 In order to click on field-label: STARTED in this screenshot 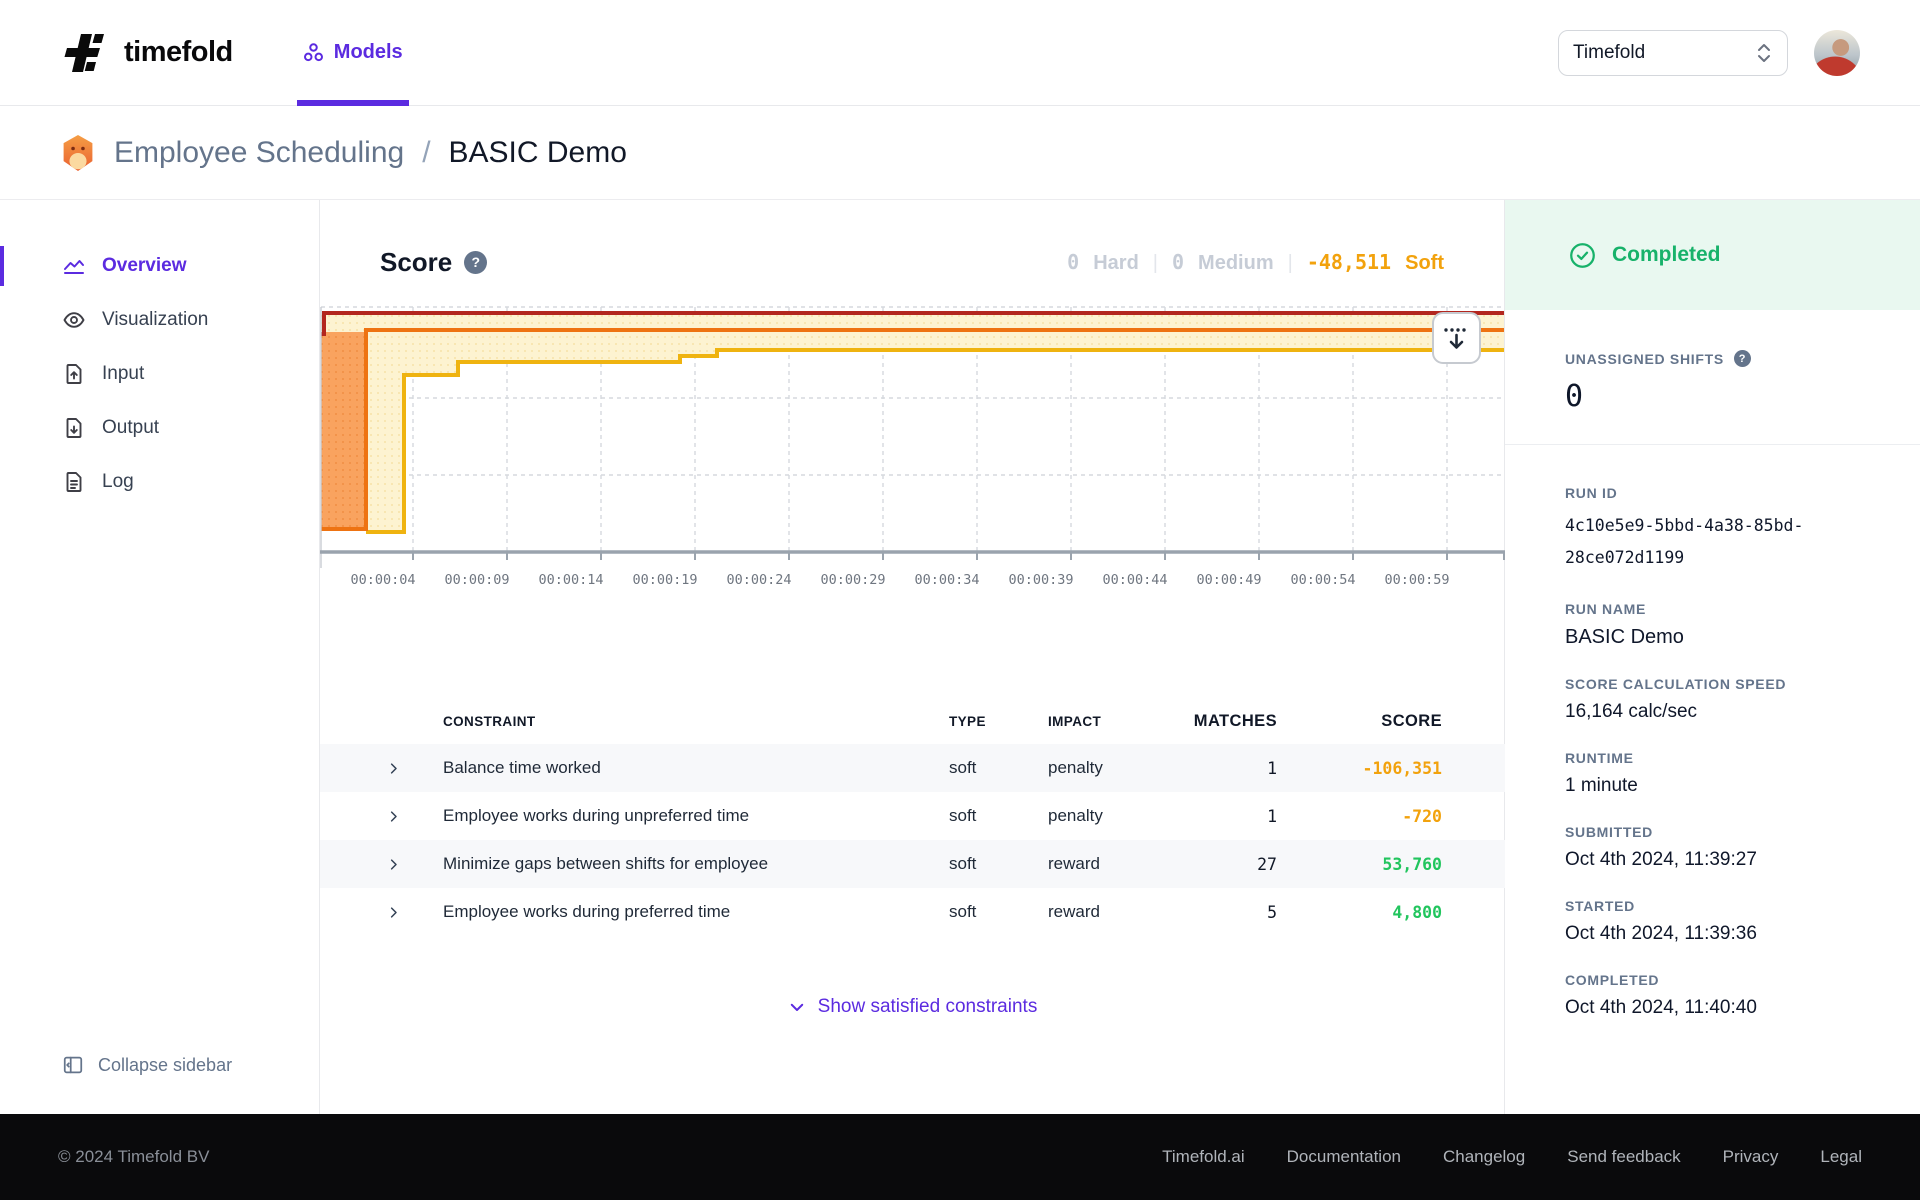, I will do `click(1600, 906)`.